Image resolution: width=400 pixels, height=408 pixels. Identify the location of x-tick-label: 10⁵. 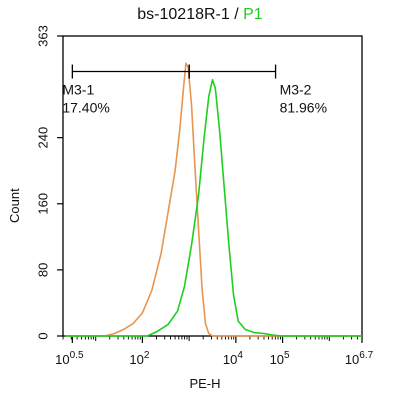
(280, 358).